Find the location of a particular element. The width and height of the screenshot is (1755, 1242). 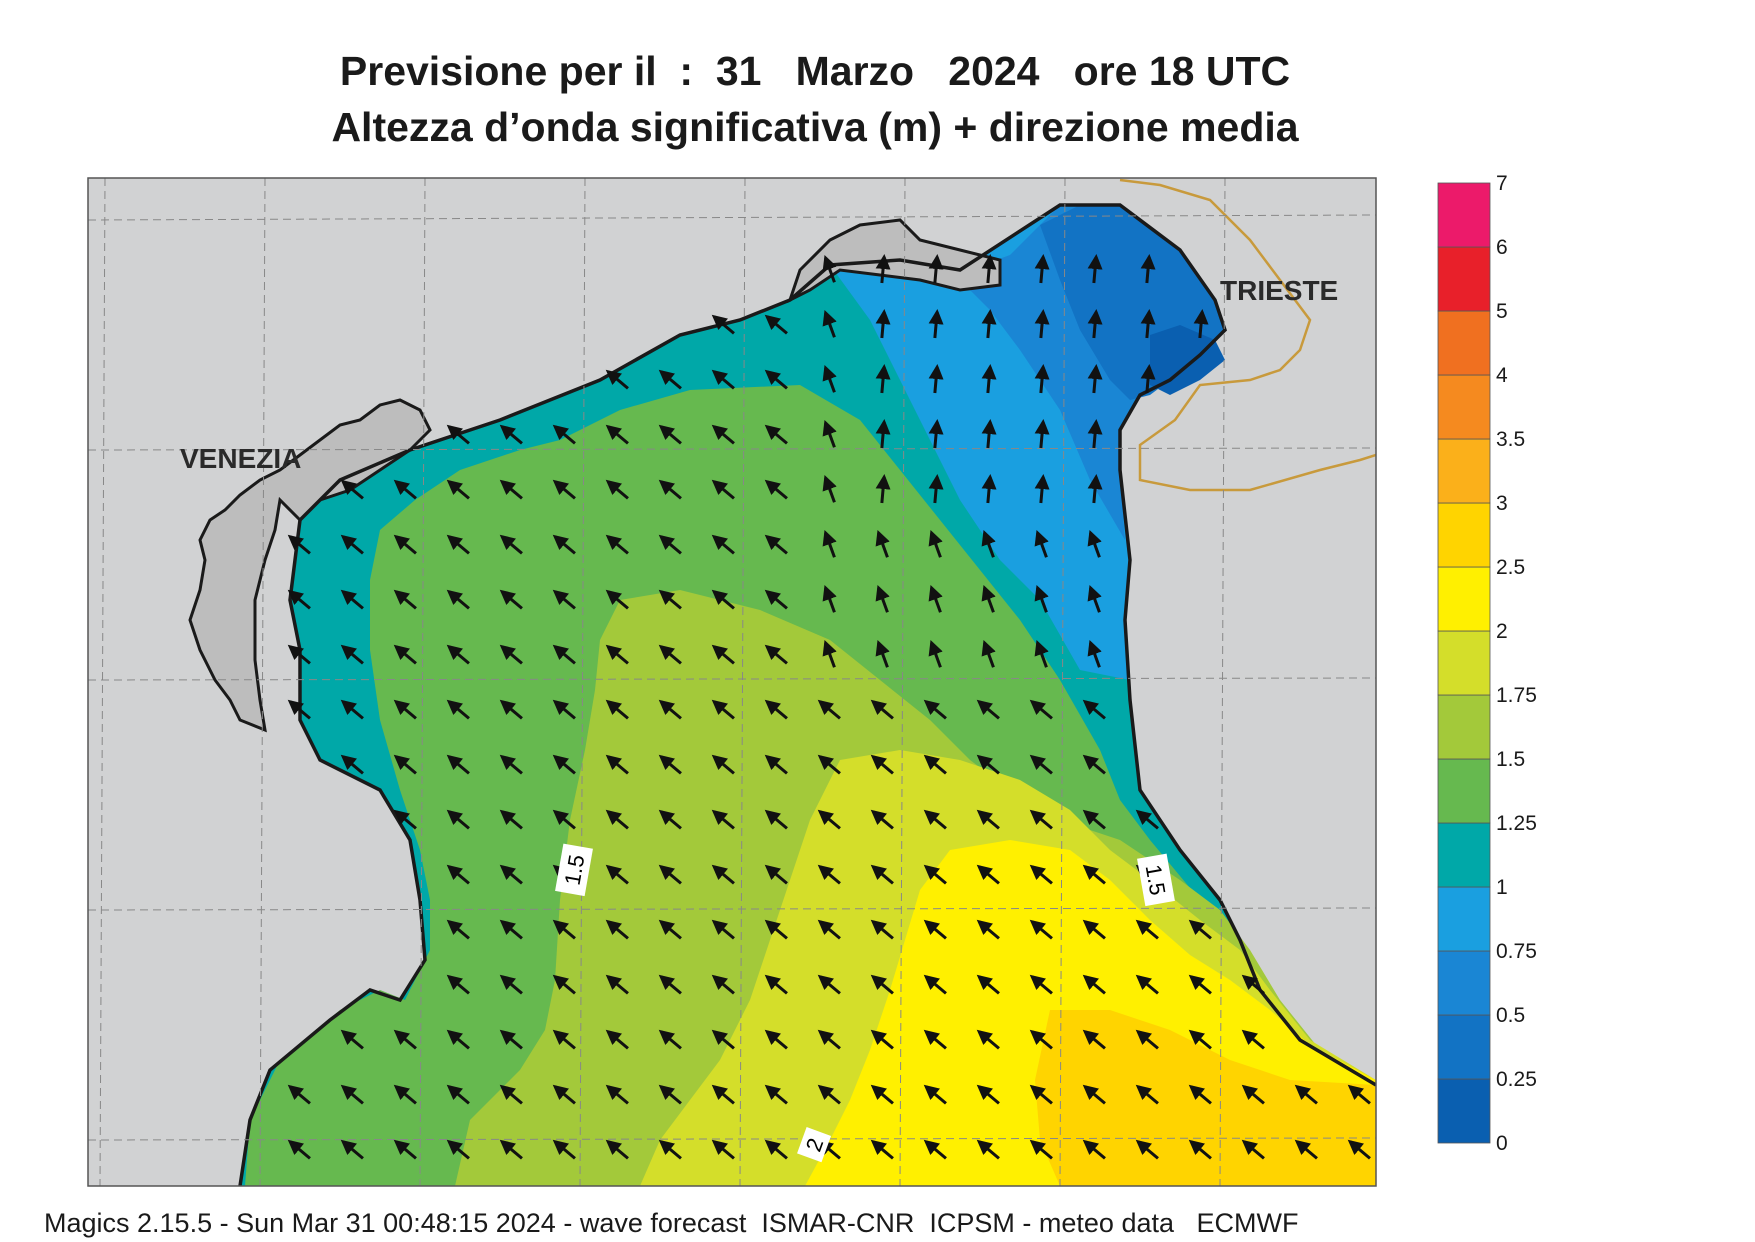

svg-text: 1.5 is located at coordinates (1156, 880).